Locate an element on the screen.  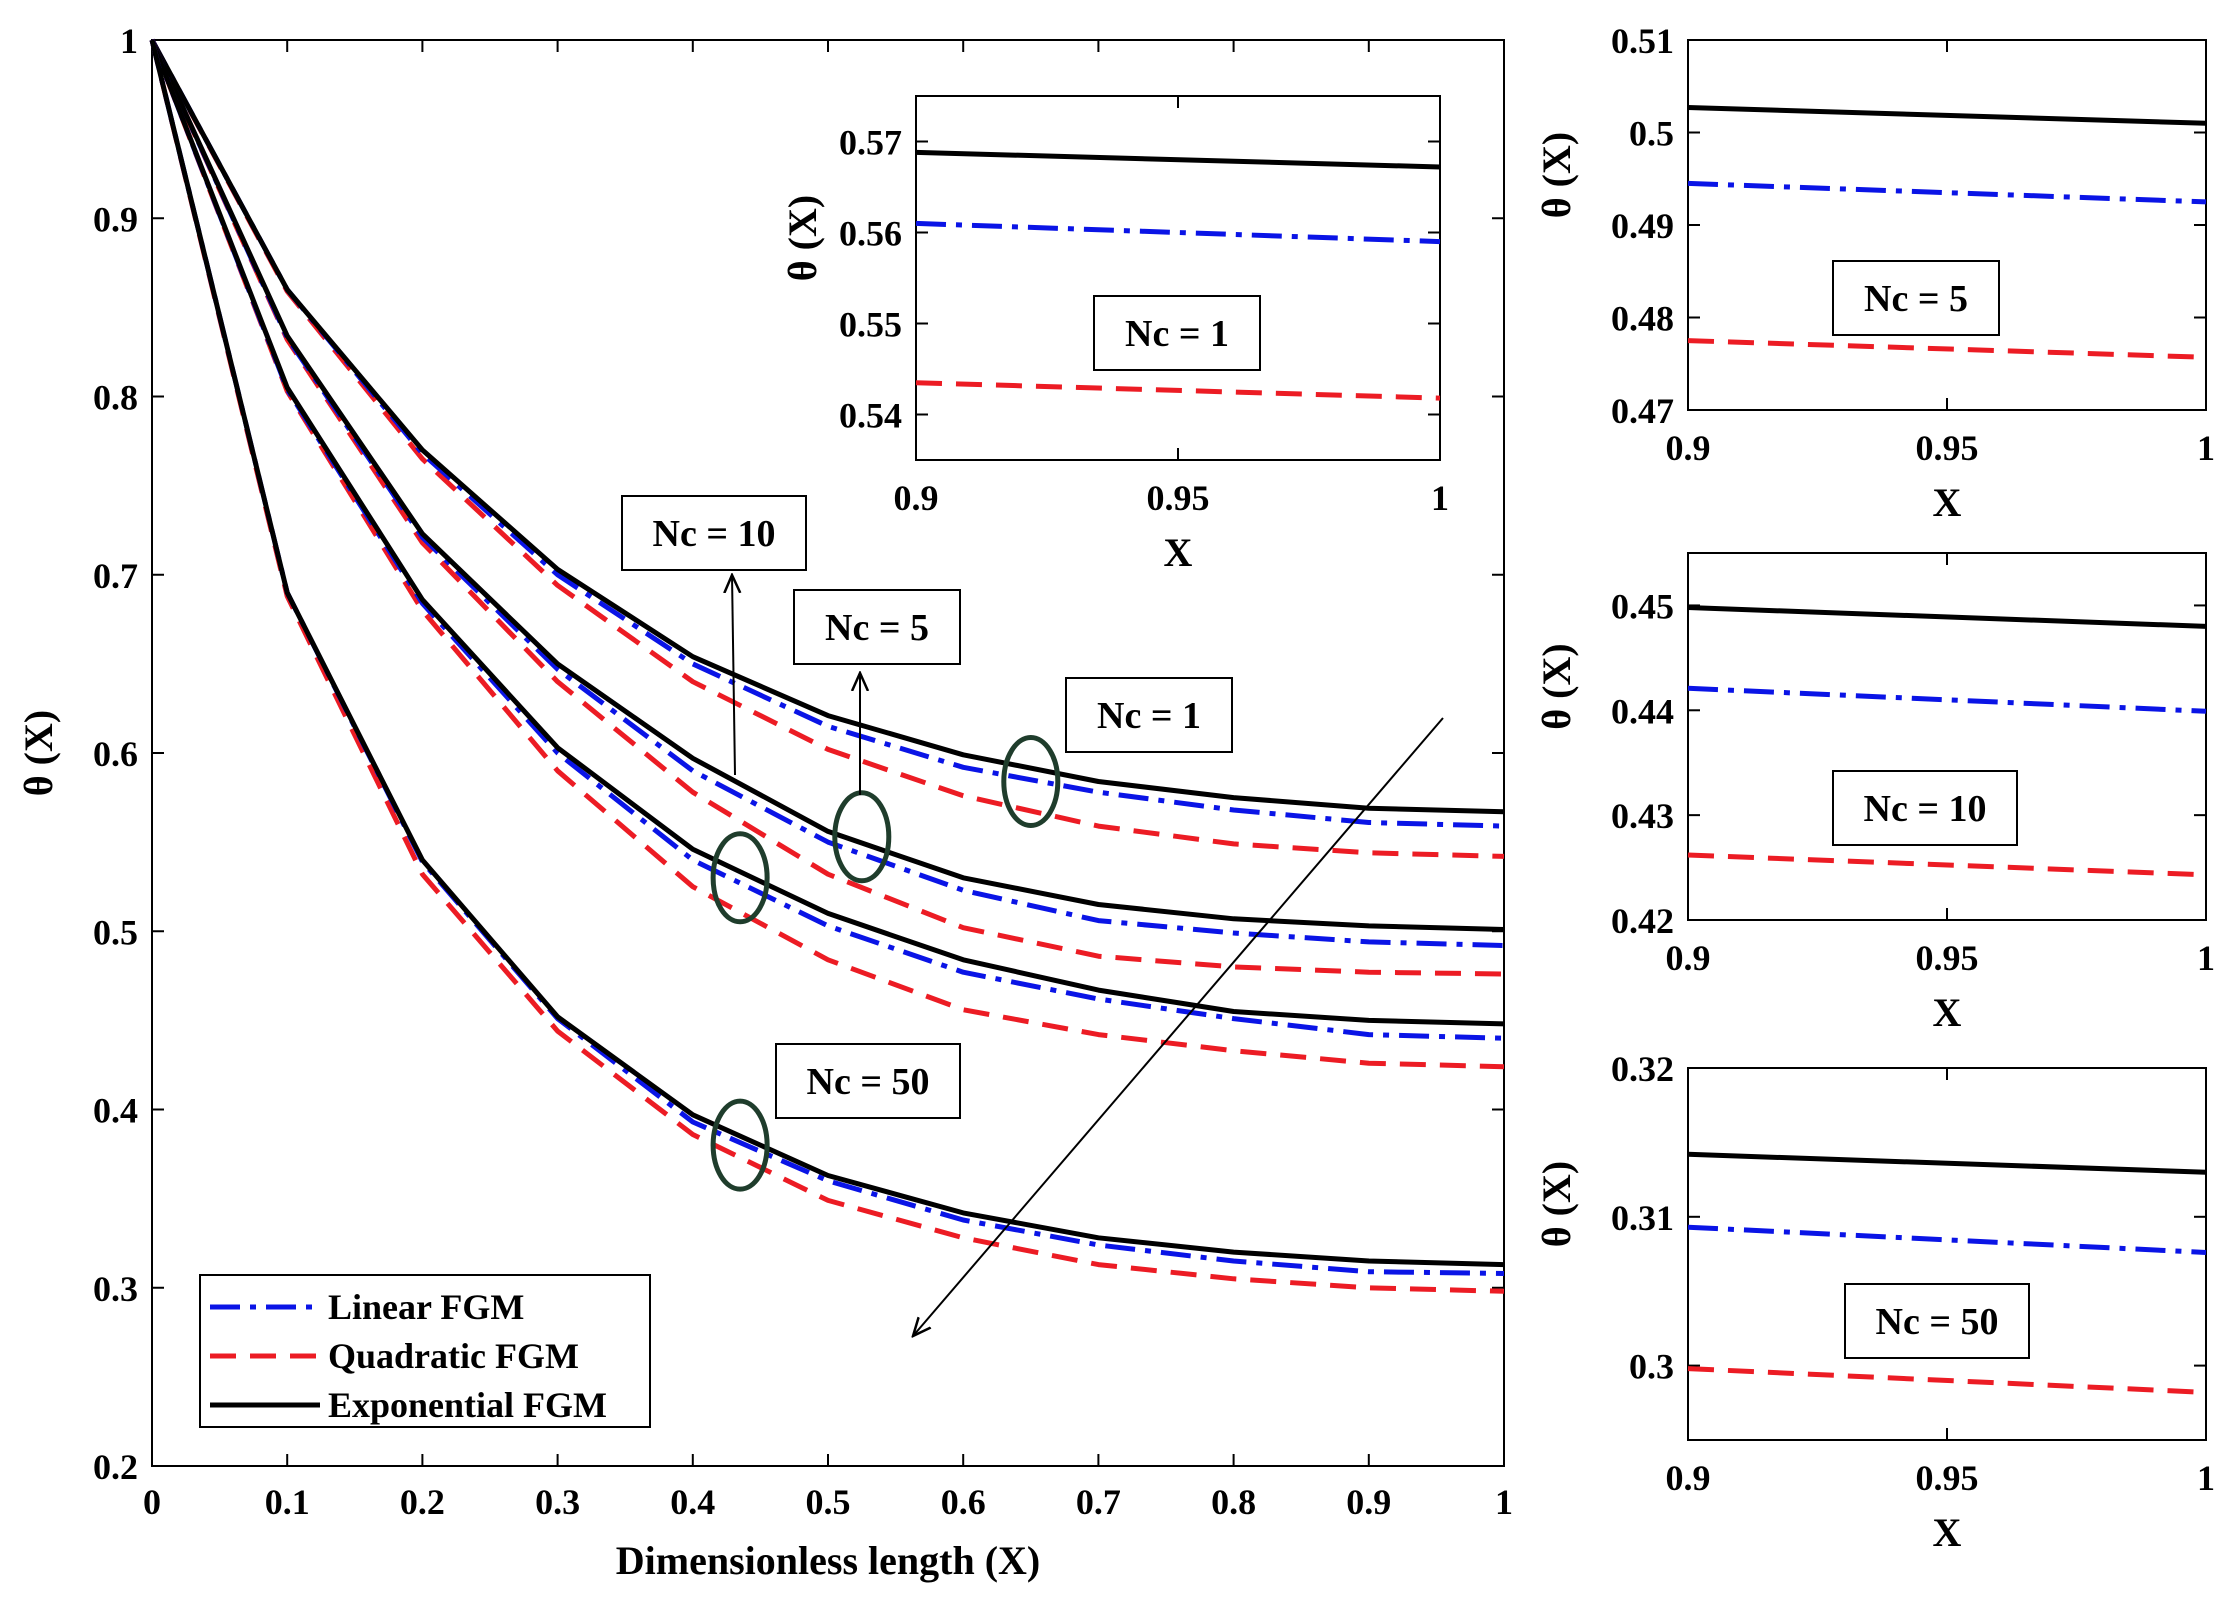
right-nc50-xtick-label: 0.95 is located at coordinates (1947, 1478).